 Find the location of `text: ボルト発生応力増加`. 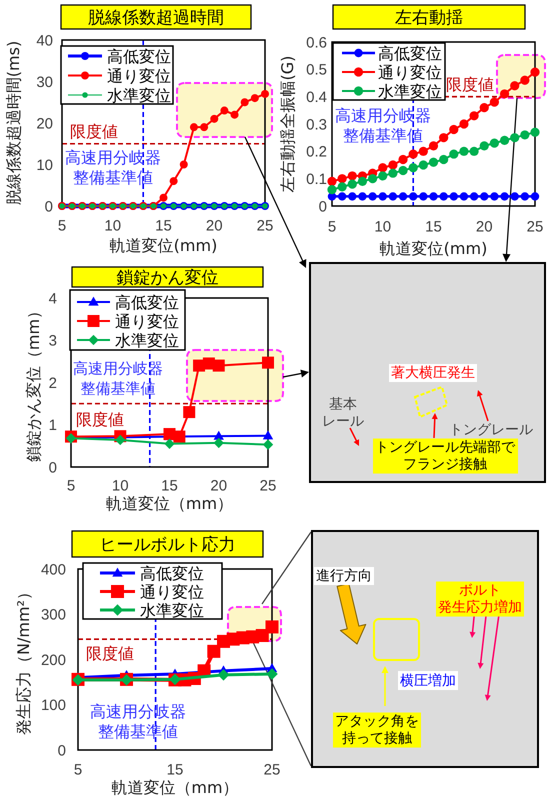

text: ボルト発生応力増加 is located at coordinates (480, 599).